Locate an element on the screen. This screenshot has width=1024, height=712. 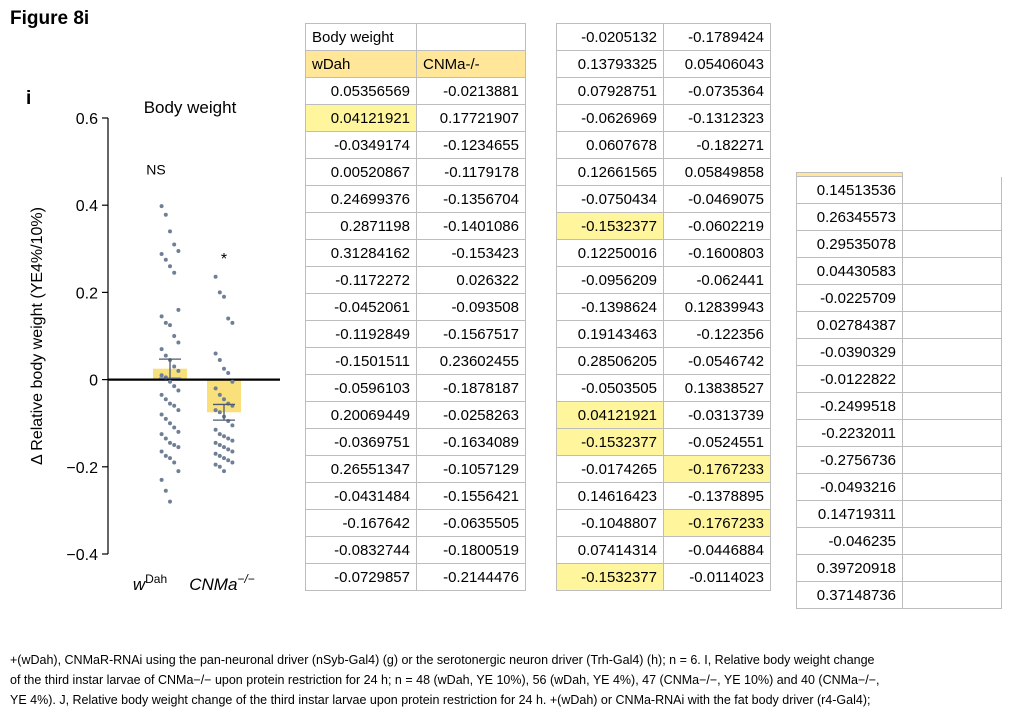
y-tick-label: 0.2 is located at coordinates (87, 293).